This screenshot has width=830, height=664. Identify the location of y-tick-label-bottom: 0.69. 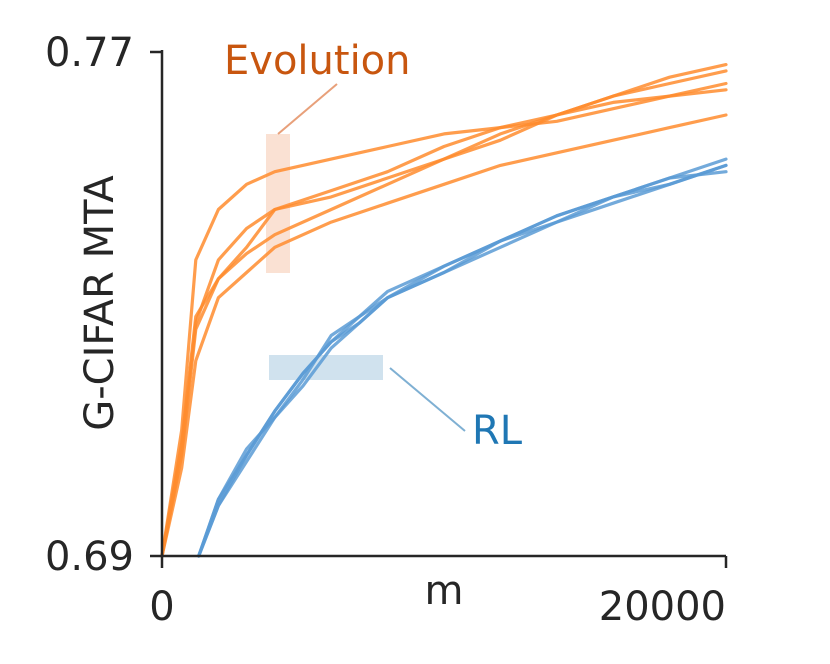
(89, 557).